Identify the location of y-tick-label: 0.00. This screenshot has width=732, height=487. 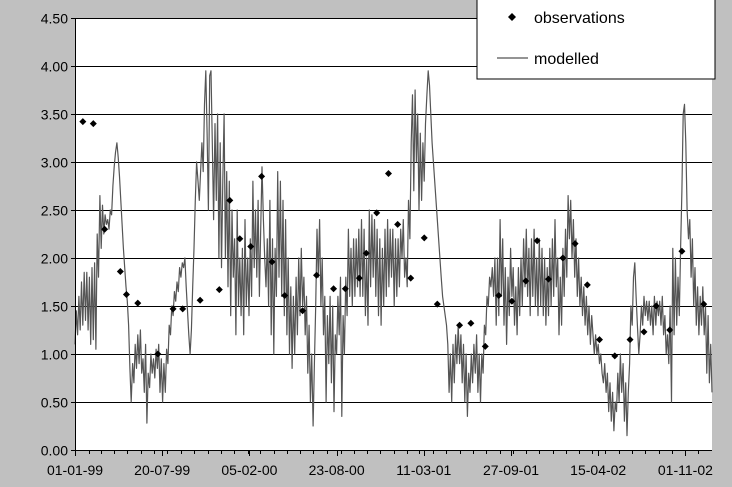
(54, 451).